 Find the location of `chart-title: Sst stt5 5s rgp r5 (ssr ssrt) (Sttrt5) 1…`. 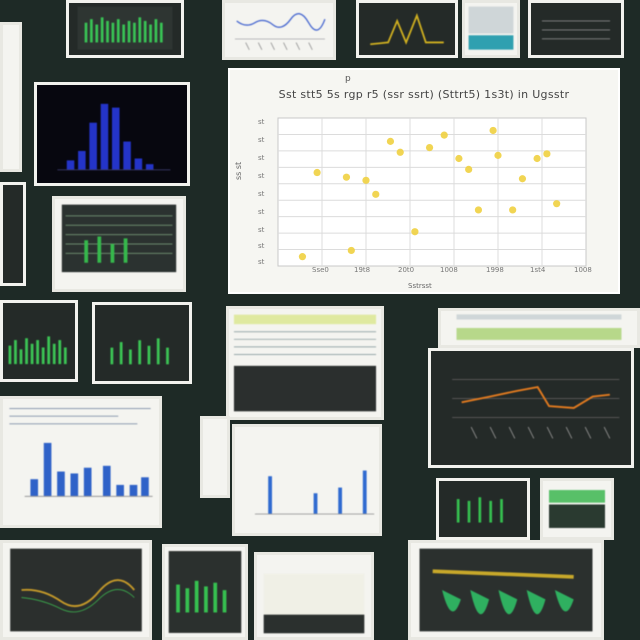

chart-title: Sst stt5 5s rgp r5 (ssr ssrt) (Sttrt5) 1… is located at coordinates (424, 94).